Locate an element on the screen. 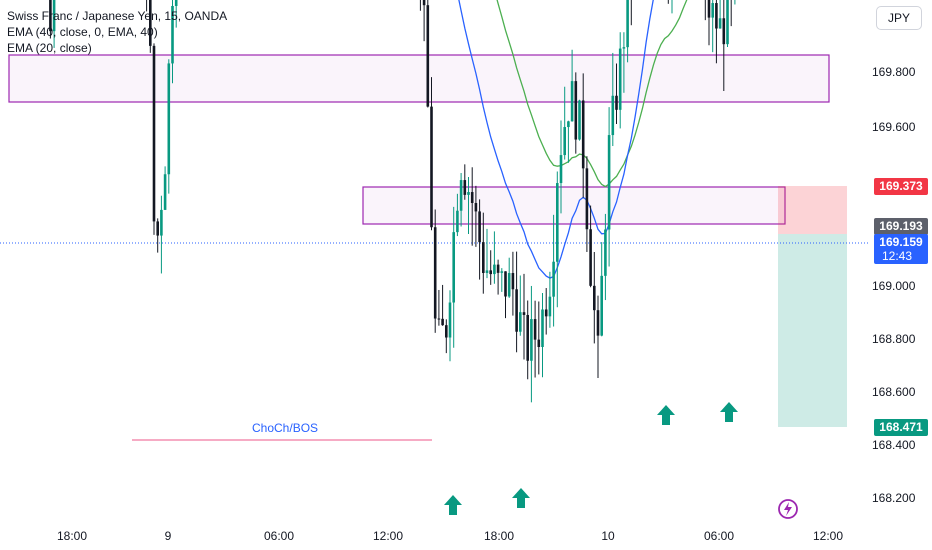 This screenshot has width=932, height=550. lightning-icon is located at coordinates (788, 509).